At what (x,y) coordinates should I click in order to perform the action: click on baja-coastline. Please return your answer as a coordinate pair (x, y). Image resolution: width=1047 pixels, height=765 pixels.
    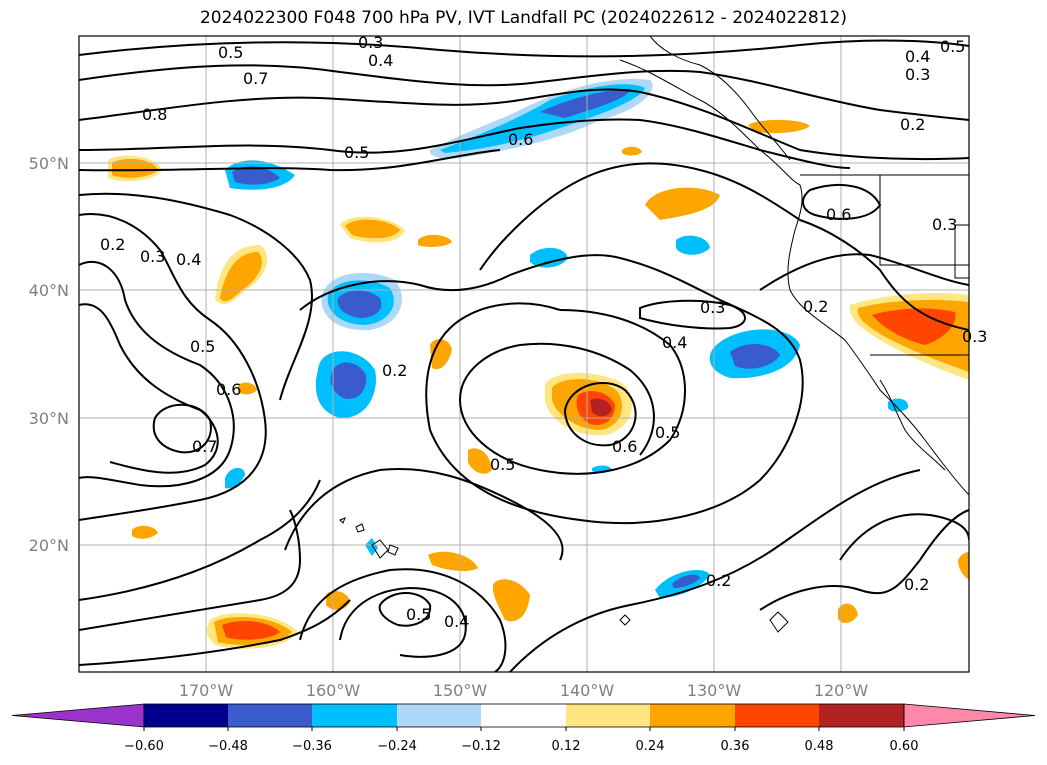
    Looking at the image, I should click on (912, 425).